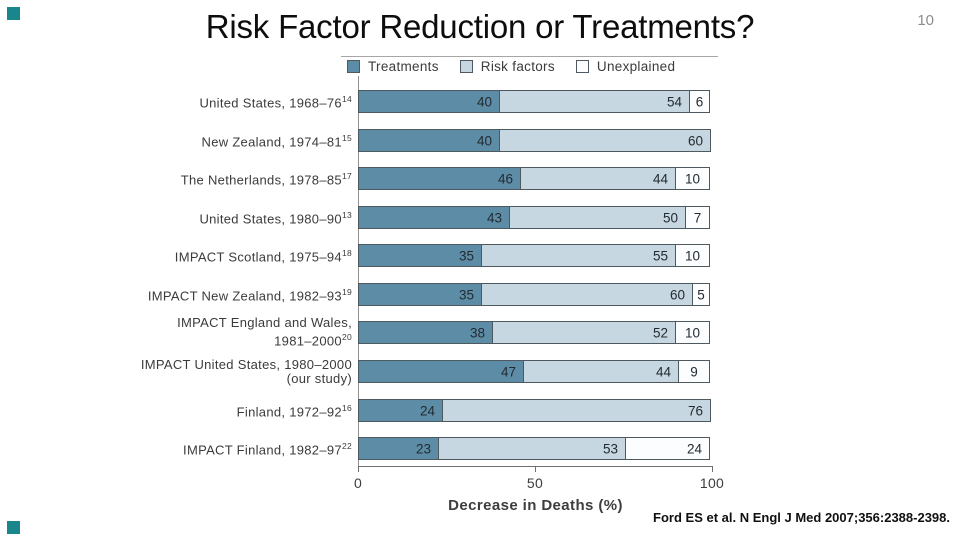 This screenshot has height=540, width=960. I want to click on bar-segment-treatments: 38, so click(425, 332).